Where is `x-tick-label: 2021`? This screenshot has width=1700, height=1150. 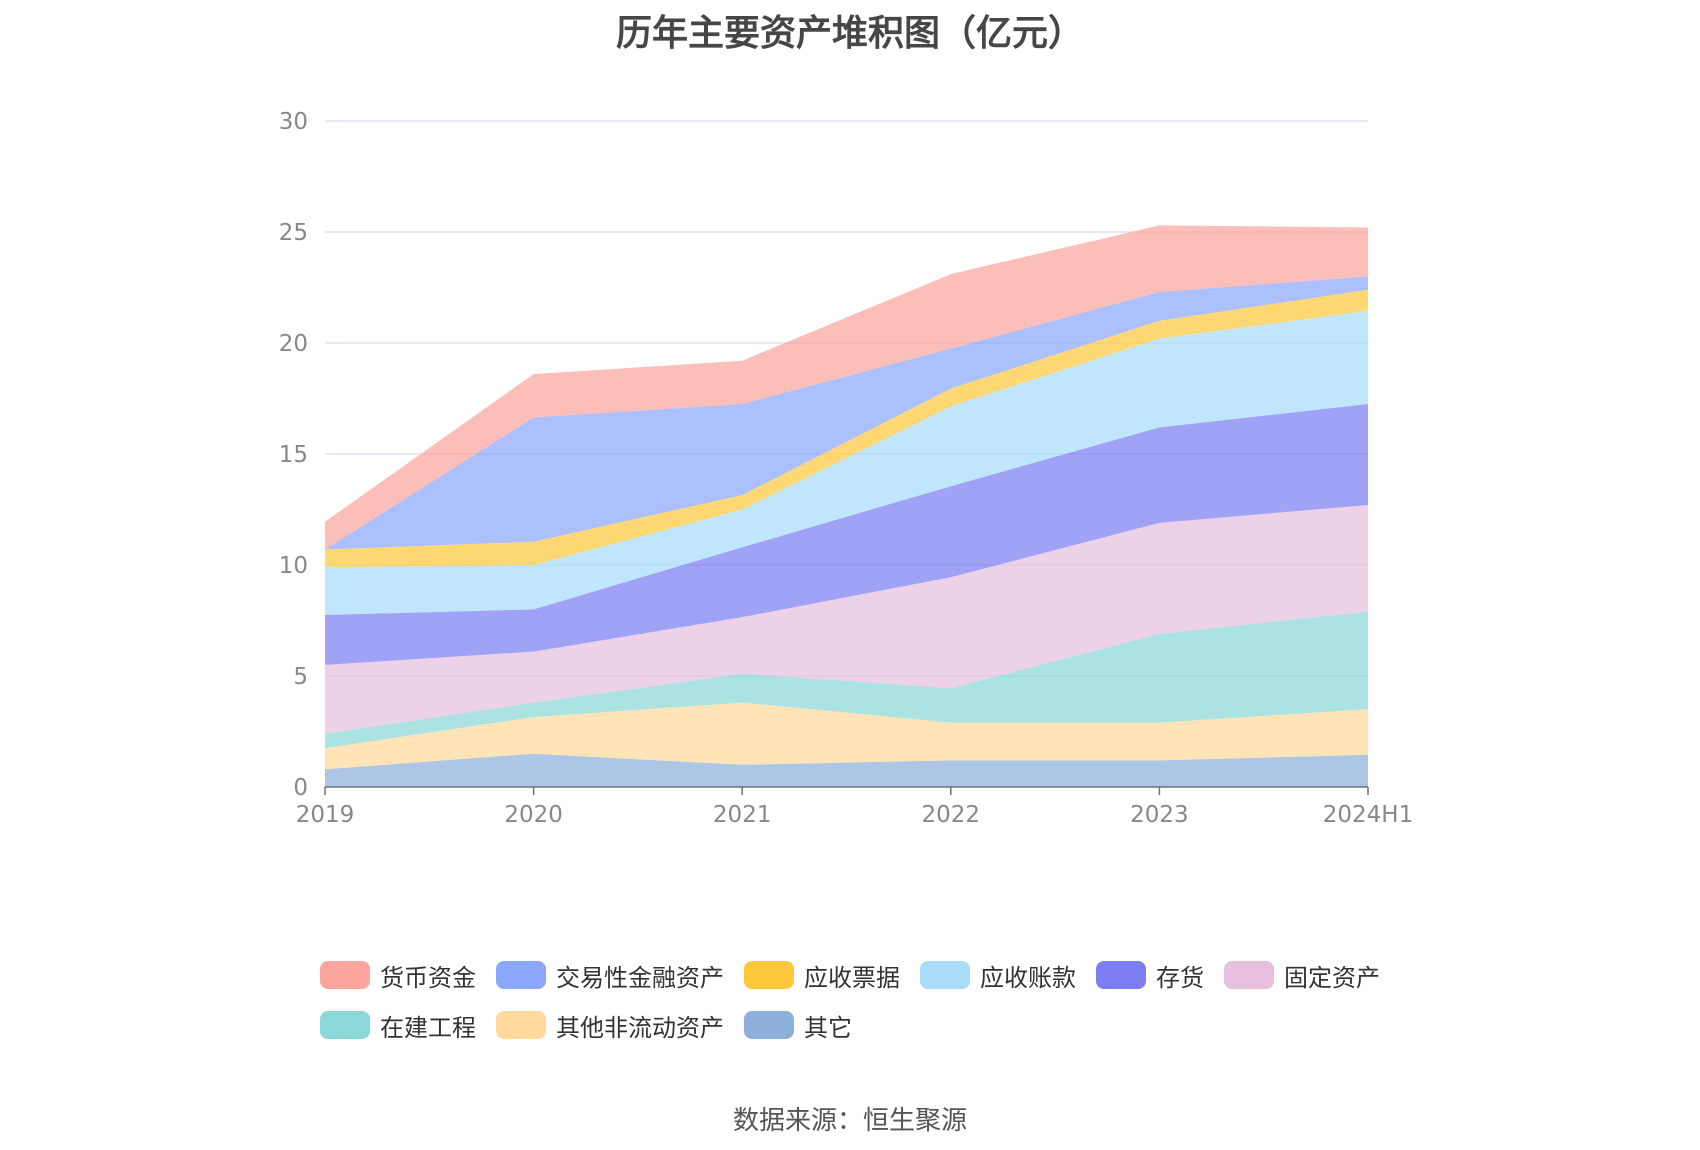
x-tick-label: 2021 is located at coordinates (742, 815).